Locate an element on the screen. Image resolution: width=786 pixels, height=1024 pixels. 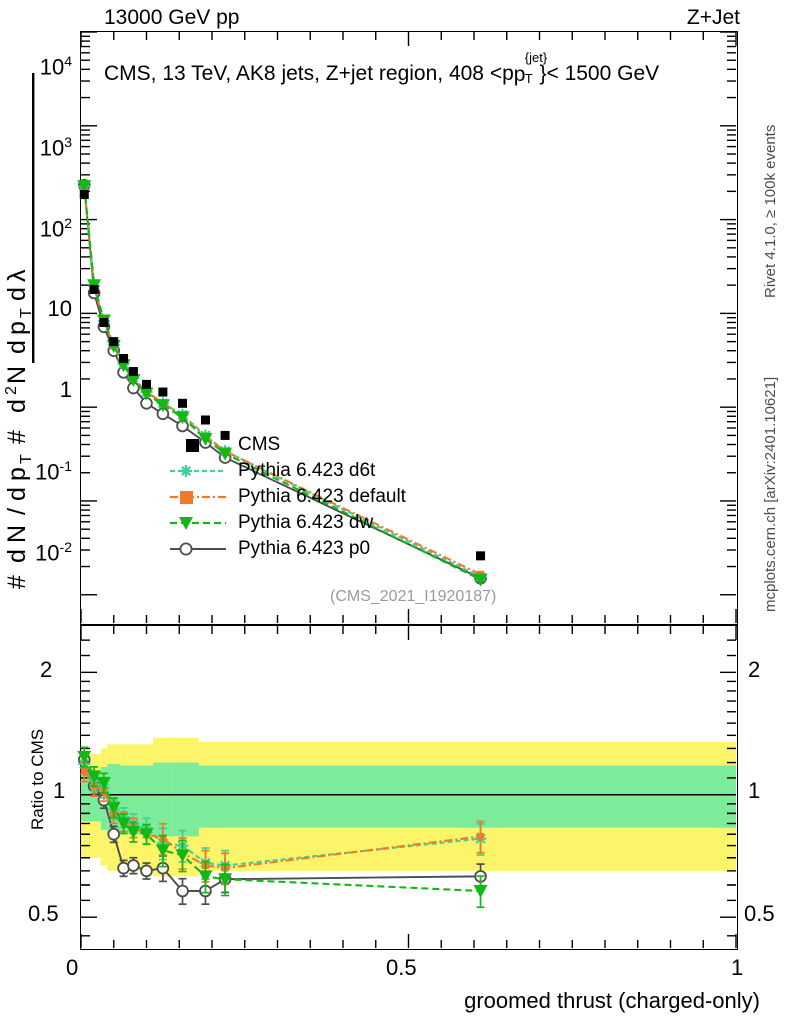
beam-energy-label: 13000 GeV pp is located at coordinates (172, 17).